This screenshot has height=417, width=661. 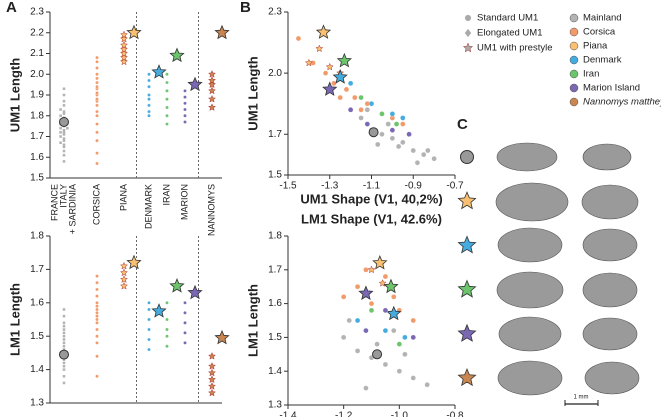 I want to click on y-tick-label: 2.1, so click(x=37, y=53).